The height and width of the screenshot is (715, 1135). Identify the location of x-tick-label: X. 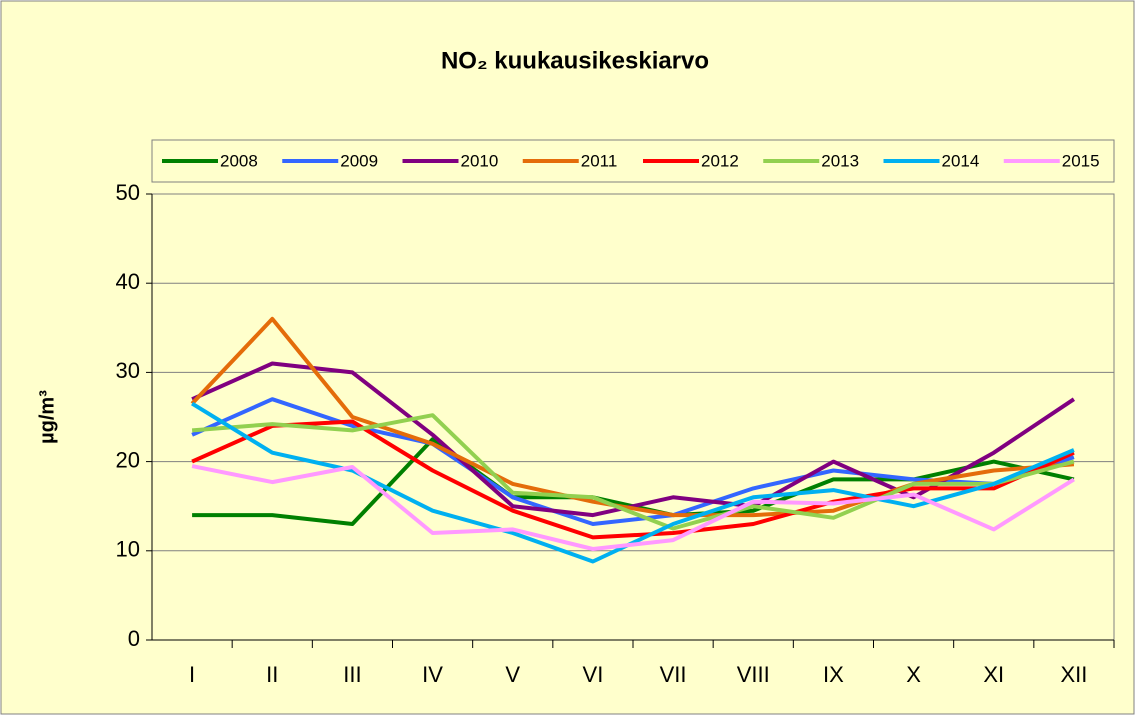
(913, 674).